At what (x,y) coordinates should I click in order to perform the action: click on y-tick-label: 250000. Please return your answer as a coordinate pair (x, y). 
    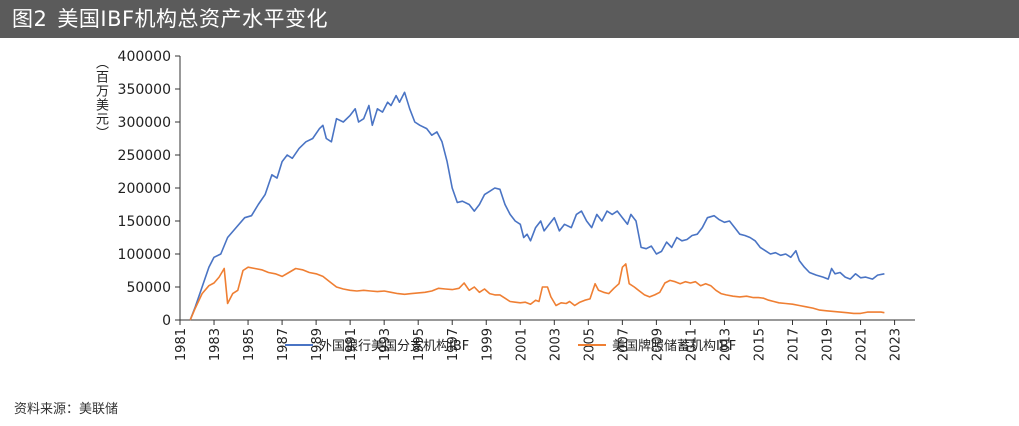
    Looking at the image, I should click on (144, 156).